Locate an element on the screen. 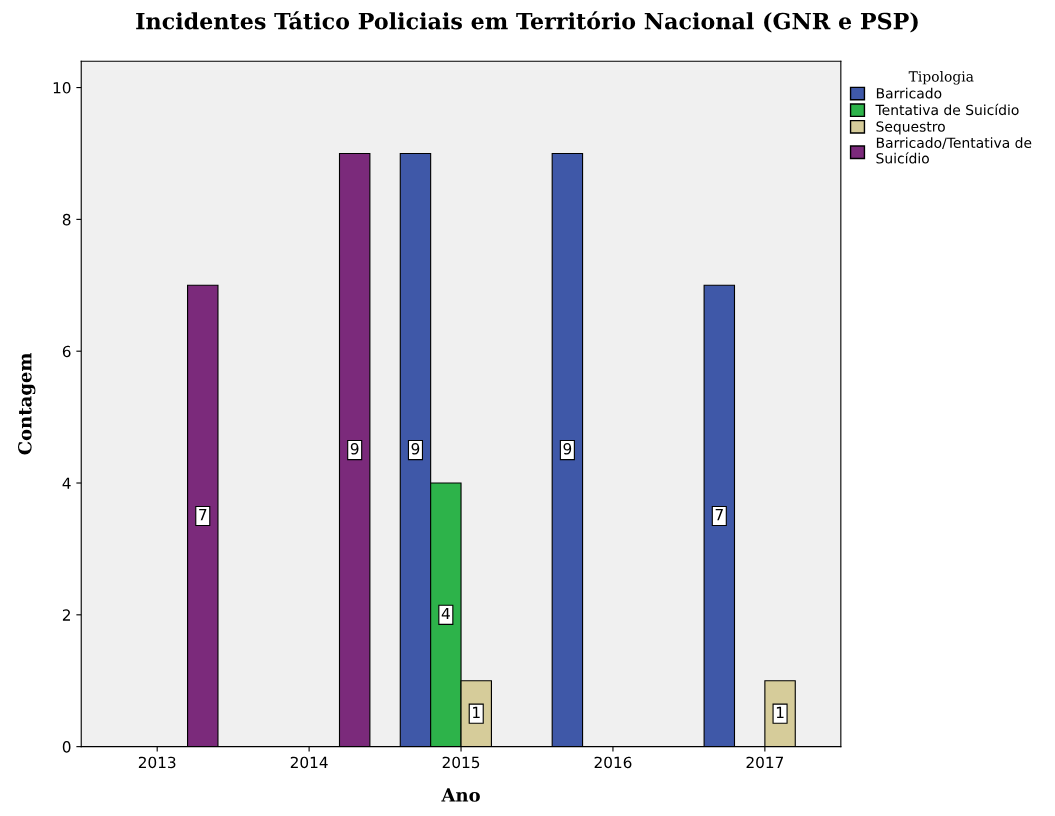 This screenshot has width=1055, height=816. y-tick-label: 6 is located at coordinates (66, 351).